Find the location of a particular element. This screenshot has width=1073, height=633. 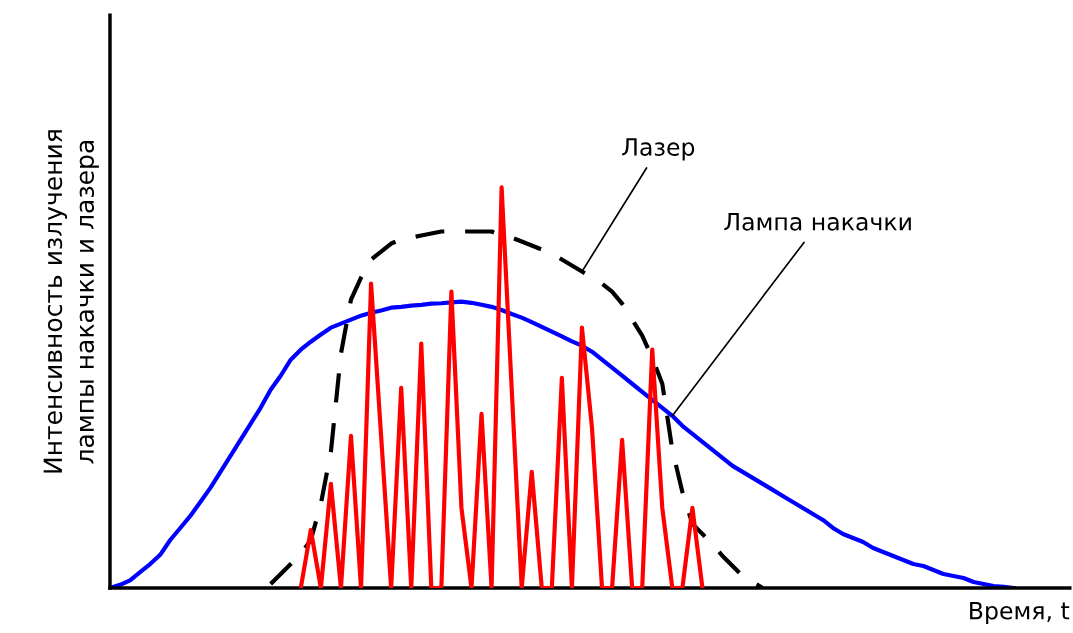

y-axis-title: Интенсивность излучения лампы накачки и лазера is located at coordinates (71, 301).